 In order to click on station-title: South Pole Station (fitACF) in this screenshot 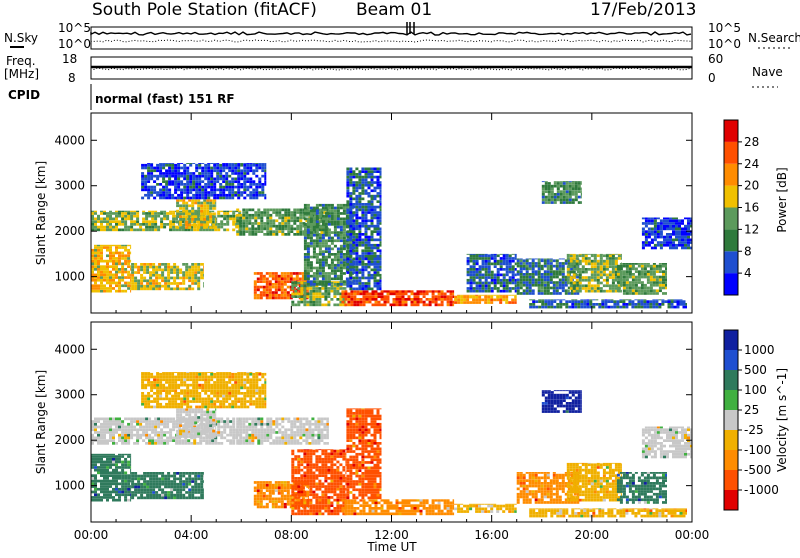, I will do `click(204, 10)`.